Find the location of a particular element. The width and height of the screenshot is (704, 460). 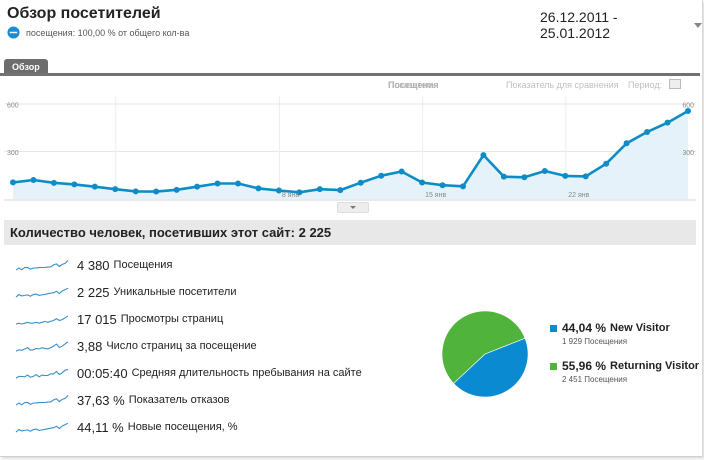

metric-value: 17 015 is located at coordinates (97, 319).